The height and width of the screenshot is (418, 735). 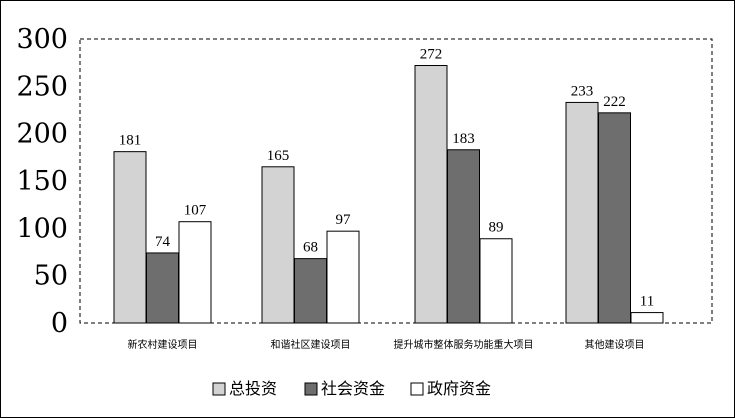 What do you see at coordinates (614, 102) in the screenshot?
I see `data-label: 222` at bounding box center [614, 102].